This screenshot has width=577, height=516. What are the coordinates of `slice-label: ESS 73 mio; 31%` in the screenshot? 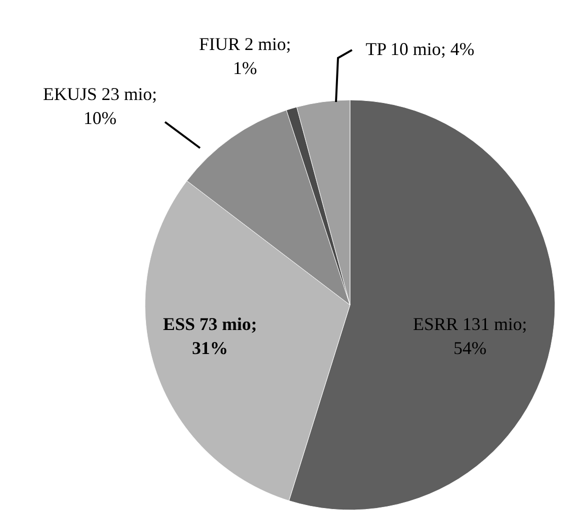 It's located at (210, 336).